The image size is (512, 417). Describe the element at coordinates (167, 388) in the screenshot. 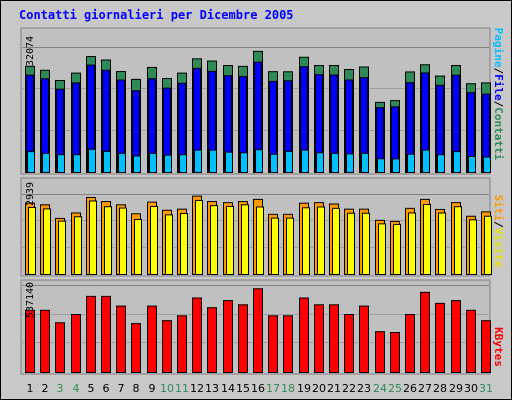

I see `day-label-10: 10` at that location.